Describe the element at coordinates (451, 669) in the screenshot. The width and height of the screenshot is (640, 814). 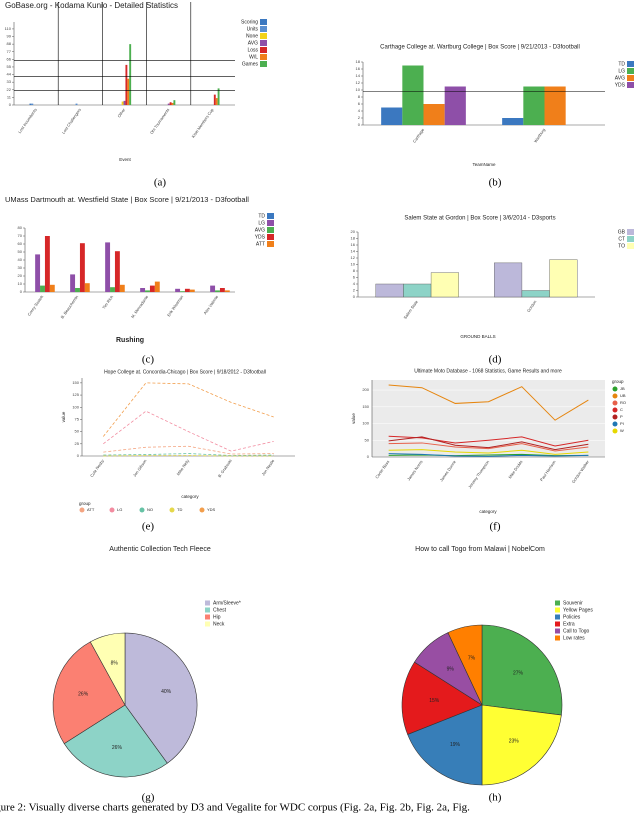
I see `slice-label: 9%` at that location.